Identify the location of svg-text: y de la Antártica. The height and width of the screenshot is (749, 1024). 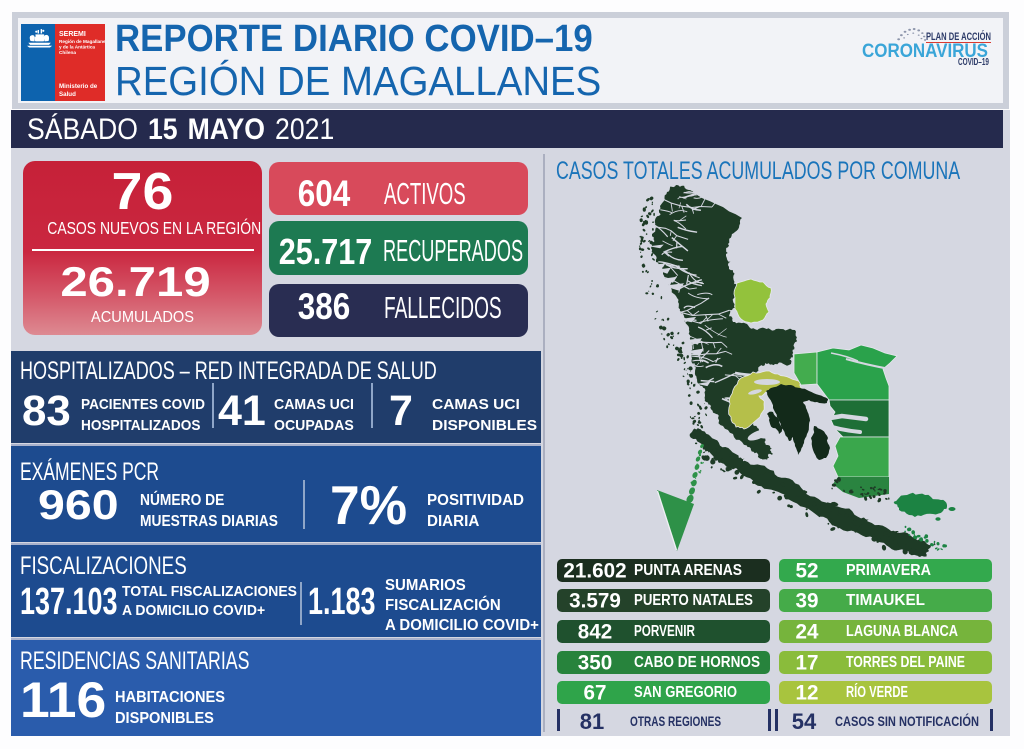
(77, 47).